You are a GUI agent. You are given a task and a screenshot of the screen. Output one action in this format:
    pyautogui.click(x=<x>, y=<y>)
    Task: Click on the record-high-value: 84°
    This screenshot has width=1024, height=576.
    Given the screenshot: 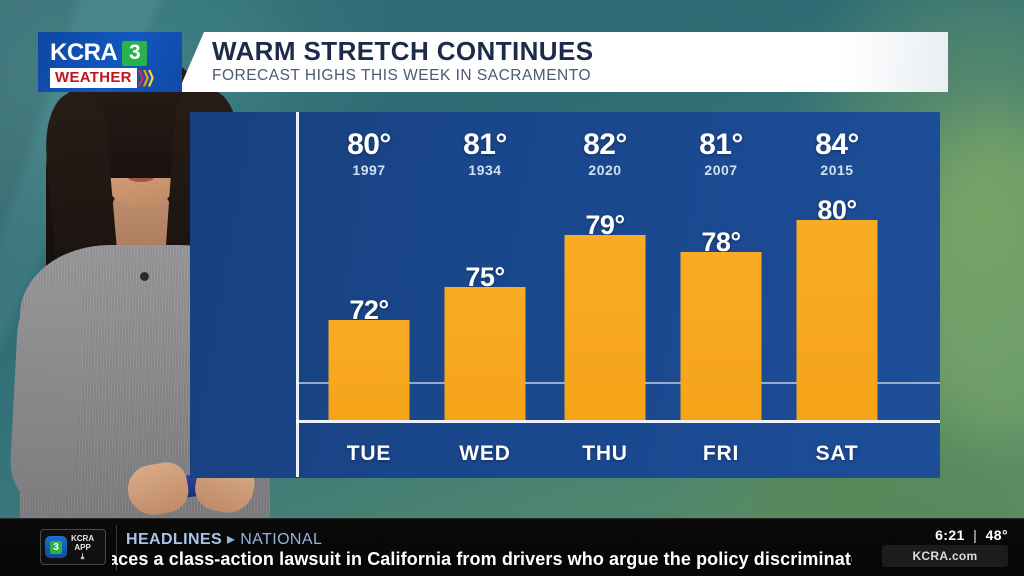 What is the action you would take?
    pyautogui.click(x=837, y=144)
    